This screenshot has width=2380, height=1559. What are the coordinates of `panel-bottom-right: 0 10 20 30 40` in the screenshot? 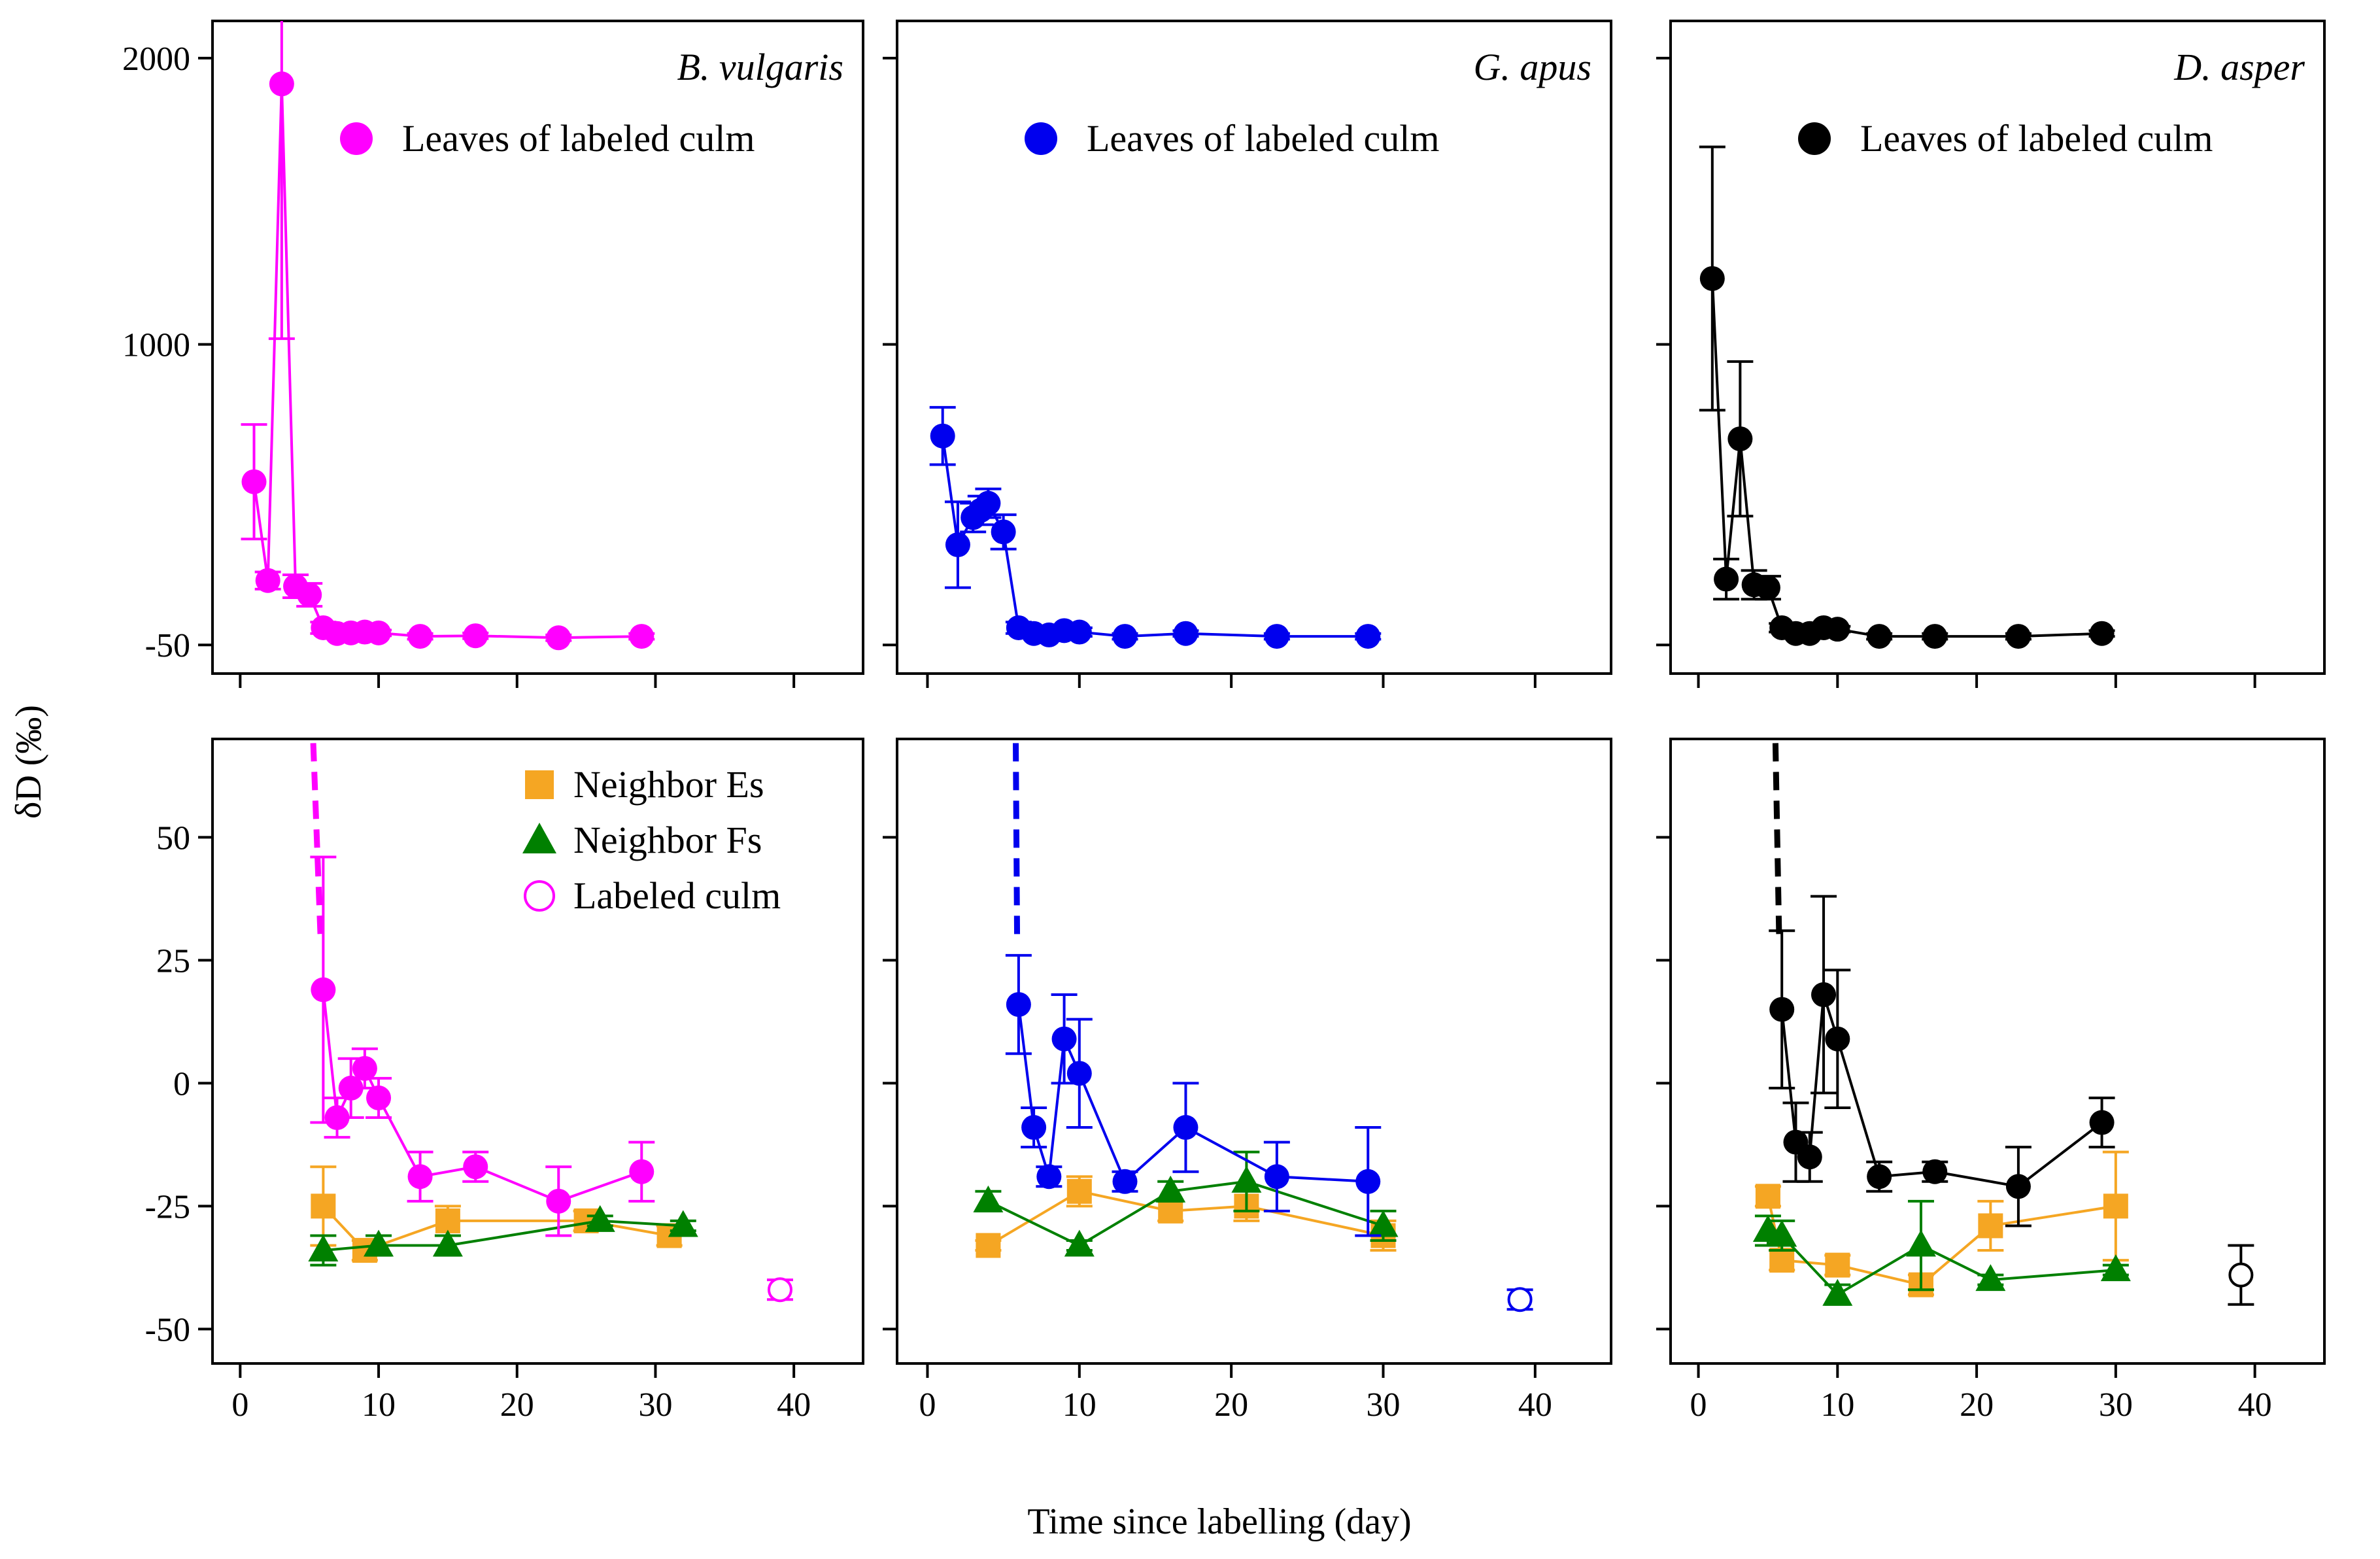 It's located at (1991, 1081).